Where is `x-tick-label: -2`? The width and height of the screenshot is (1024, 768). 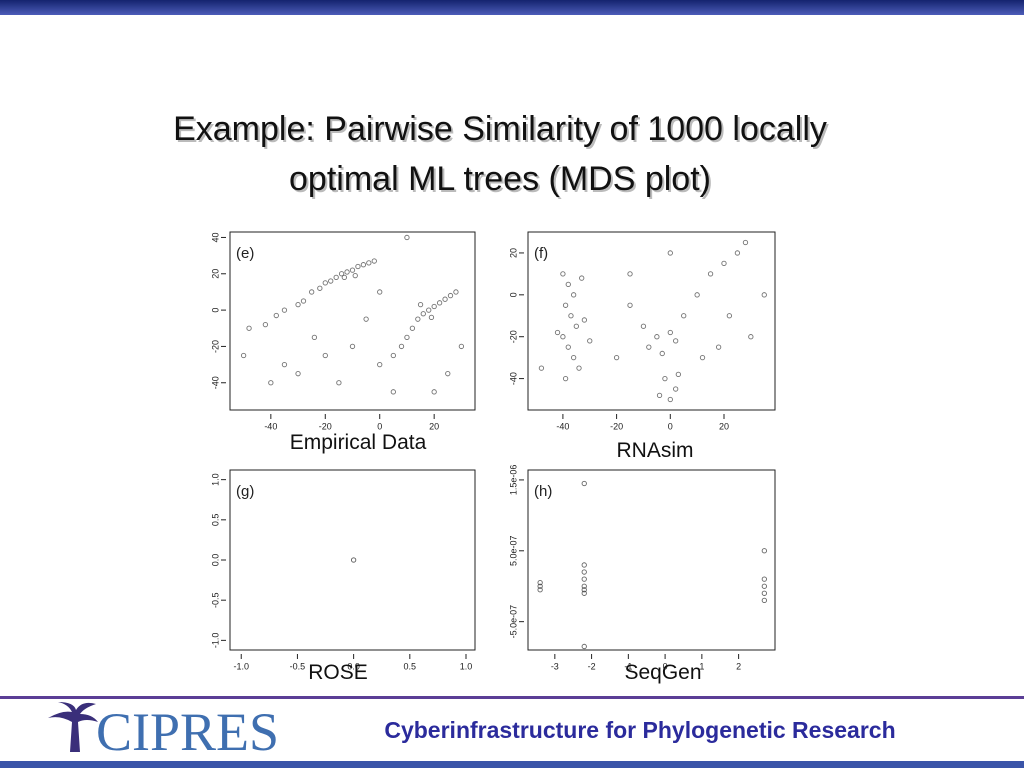
x-tick-label: -2 is located at coordinates (592, 666).